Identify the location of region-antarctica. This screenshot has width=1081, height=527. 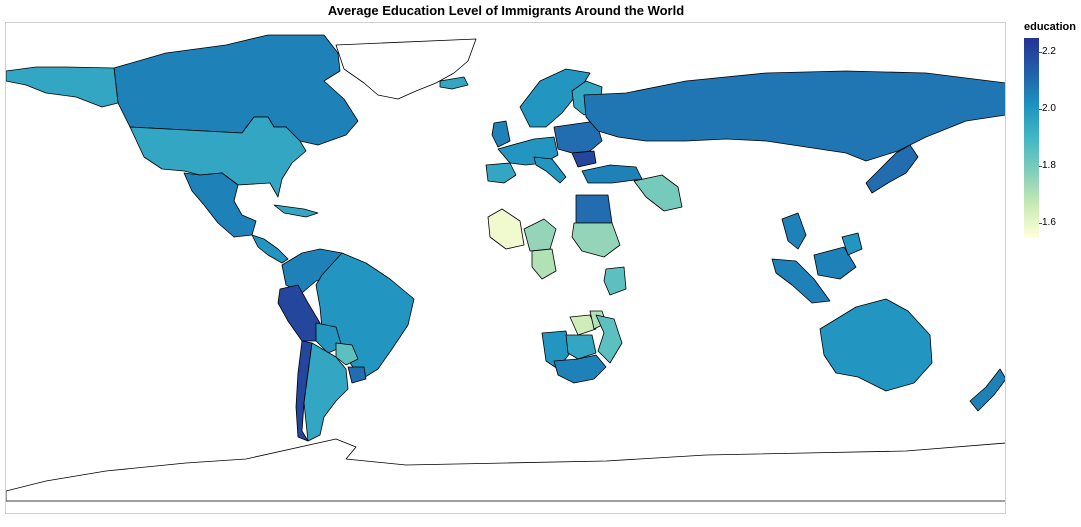
(506, 470).